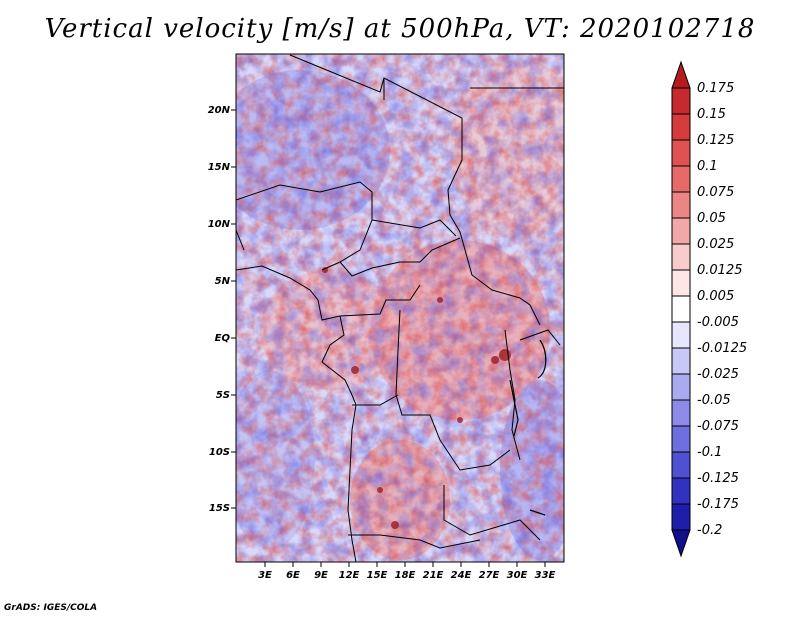 Image resolution: width=800 pixels, height=618 pixels. I want to click on colorbar-label: -0.075, so click(718, 426).